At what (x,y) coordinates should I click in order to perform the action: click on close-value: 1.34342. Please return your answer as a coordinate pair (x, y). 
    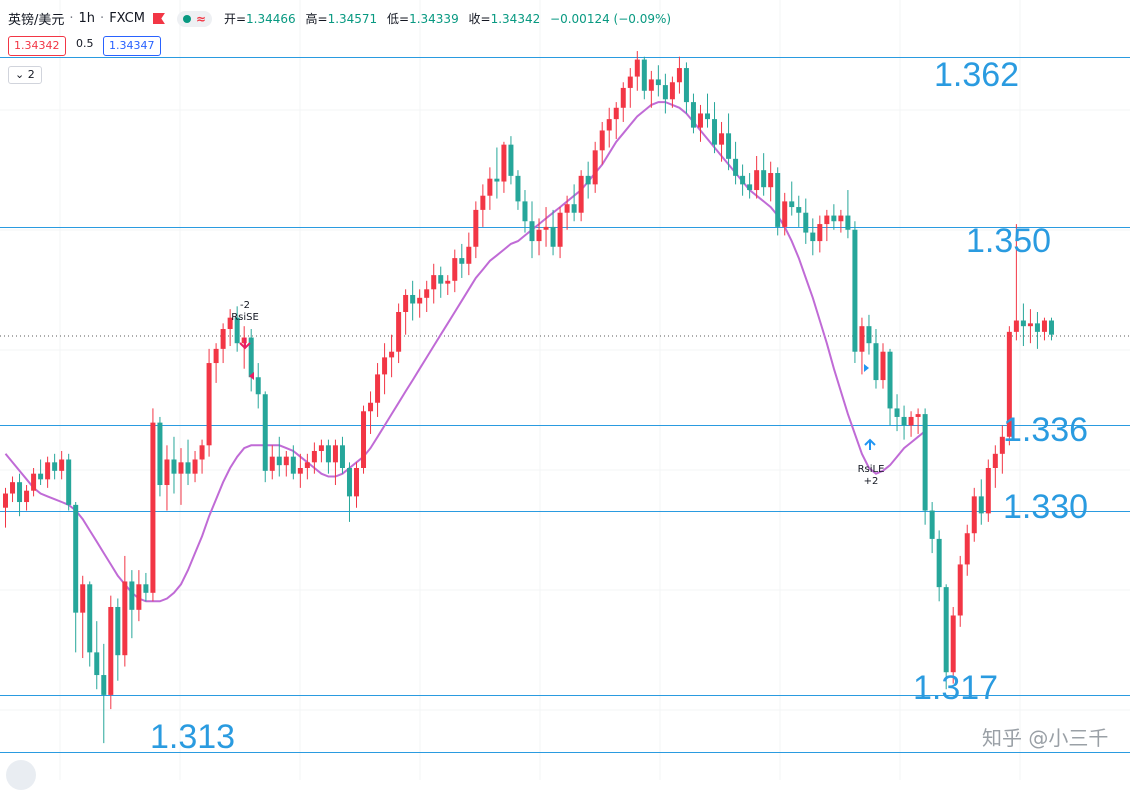
    Looking at the image, I should click on (515, 19).